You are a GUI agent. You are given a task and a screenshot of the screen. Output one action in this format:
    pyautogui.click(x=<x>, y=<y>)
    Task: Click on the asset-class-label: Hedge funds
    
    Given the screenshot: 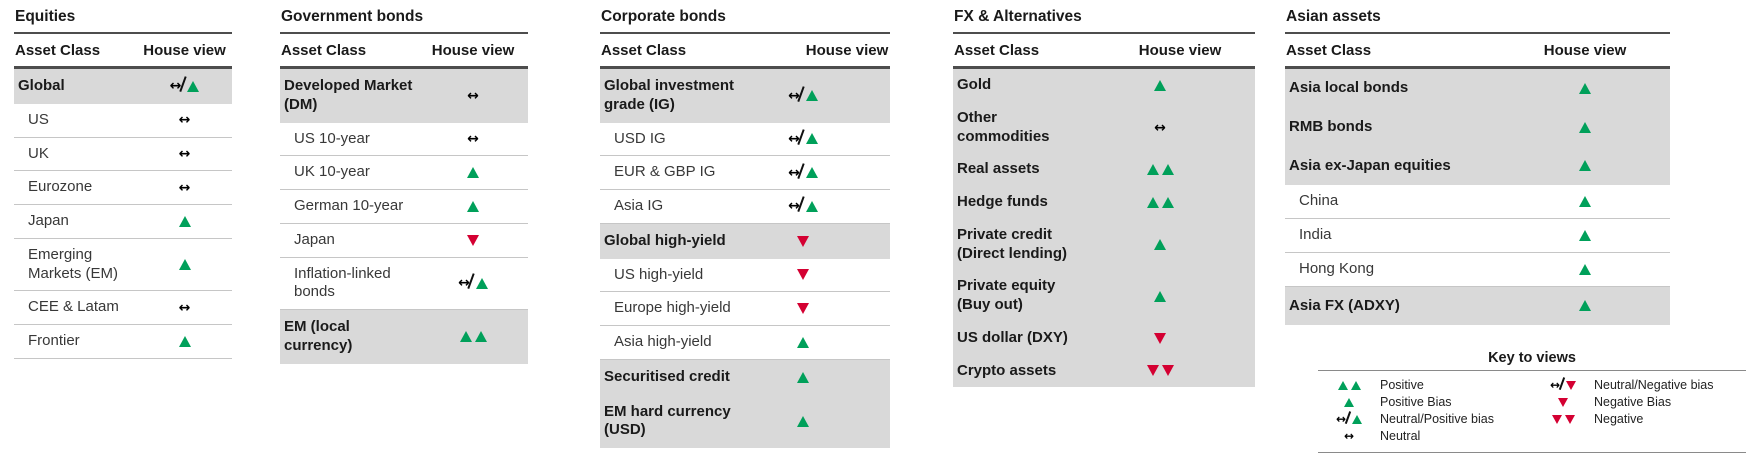 What is the action you would take?
    pyautogui.click(x=1002, y=201)
    